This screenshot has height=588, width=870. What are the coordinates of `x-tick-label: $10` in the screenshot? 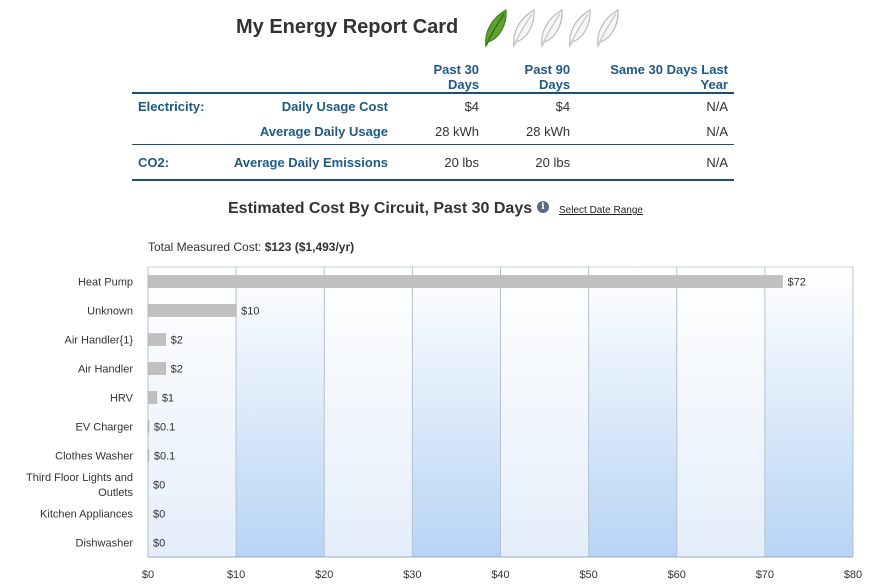 It's located at (236, 575).